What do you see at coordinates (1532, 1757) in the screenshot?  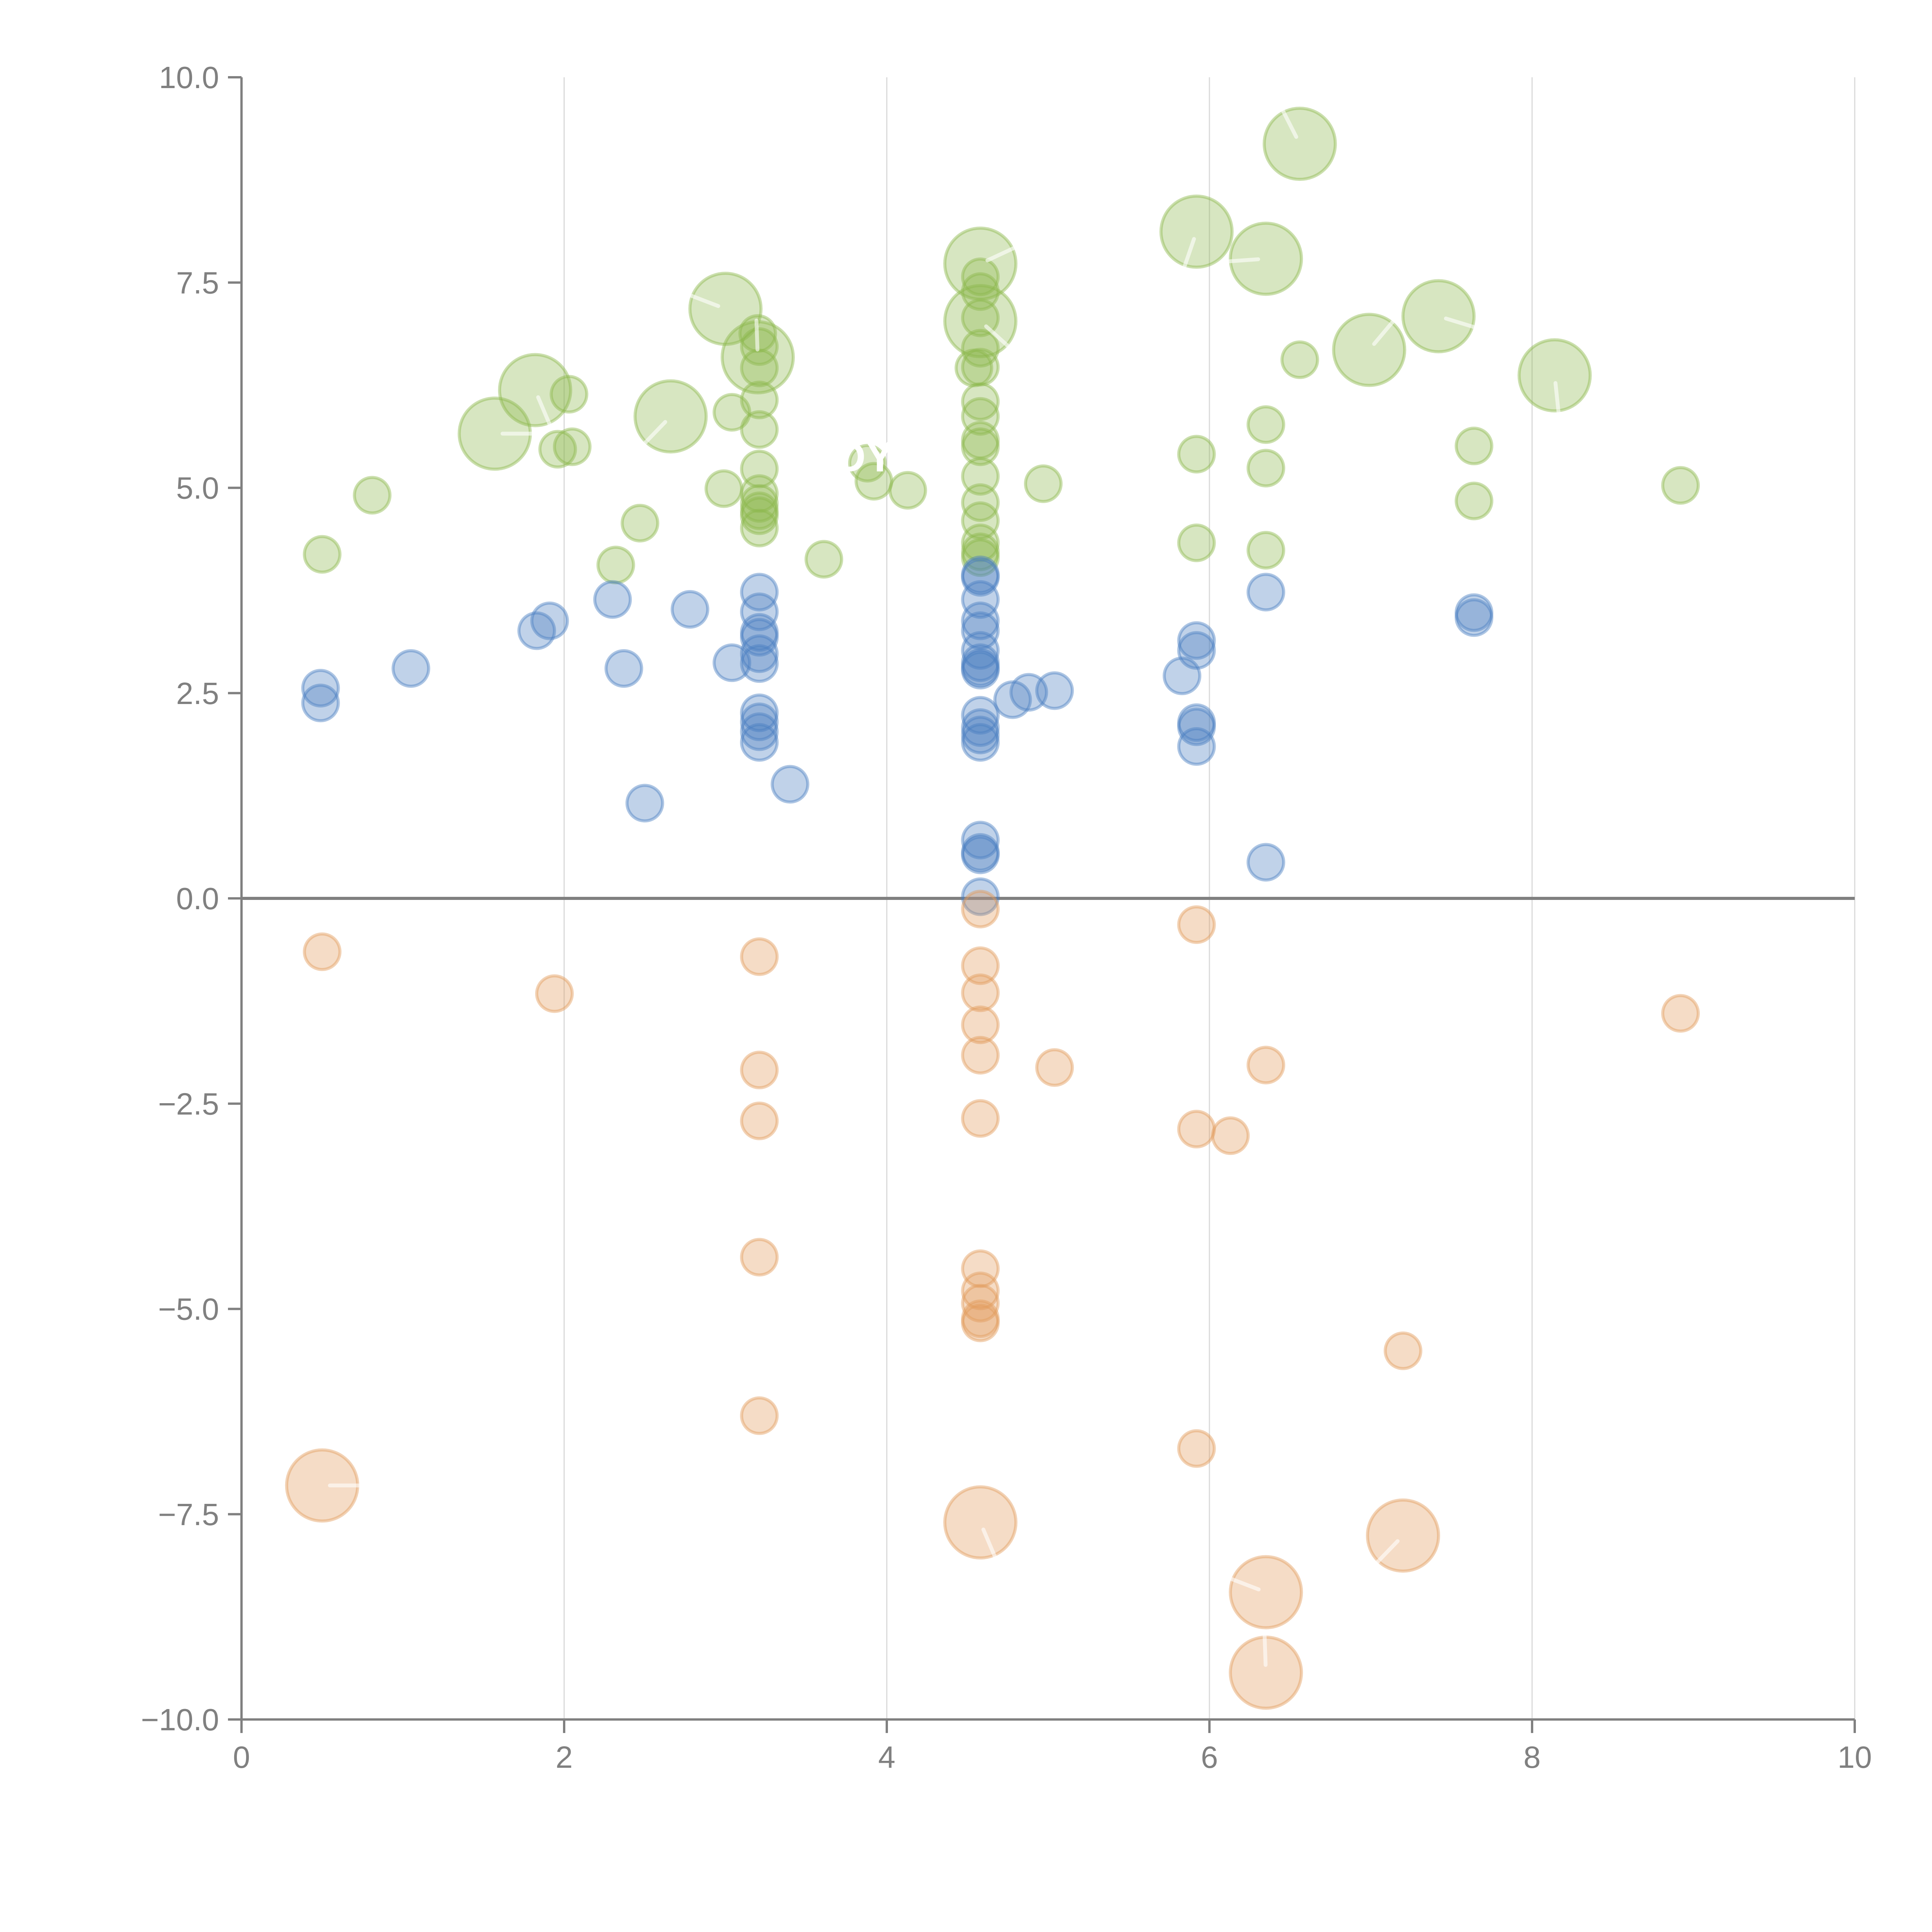 I see `x-tick-label: 8` at bounding box center [1532, 1757].